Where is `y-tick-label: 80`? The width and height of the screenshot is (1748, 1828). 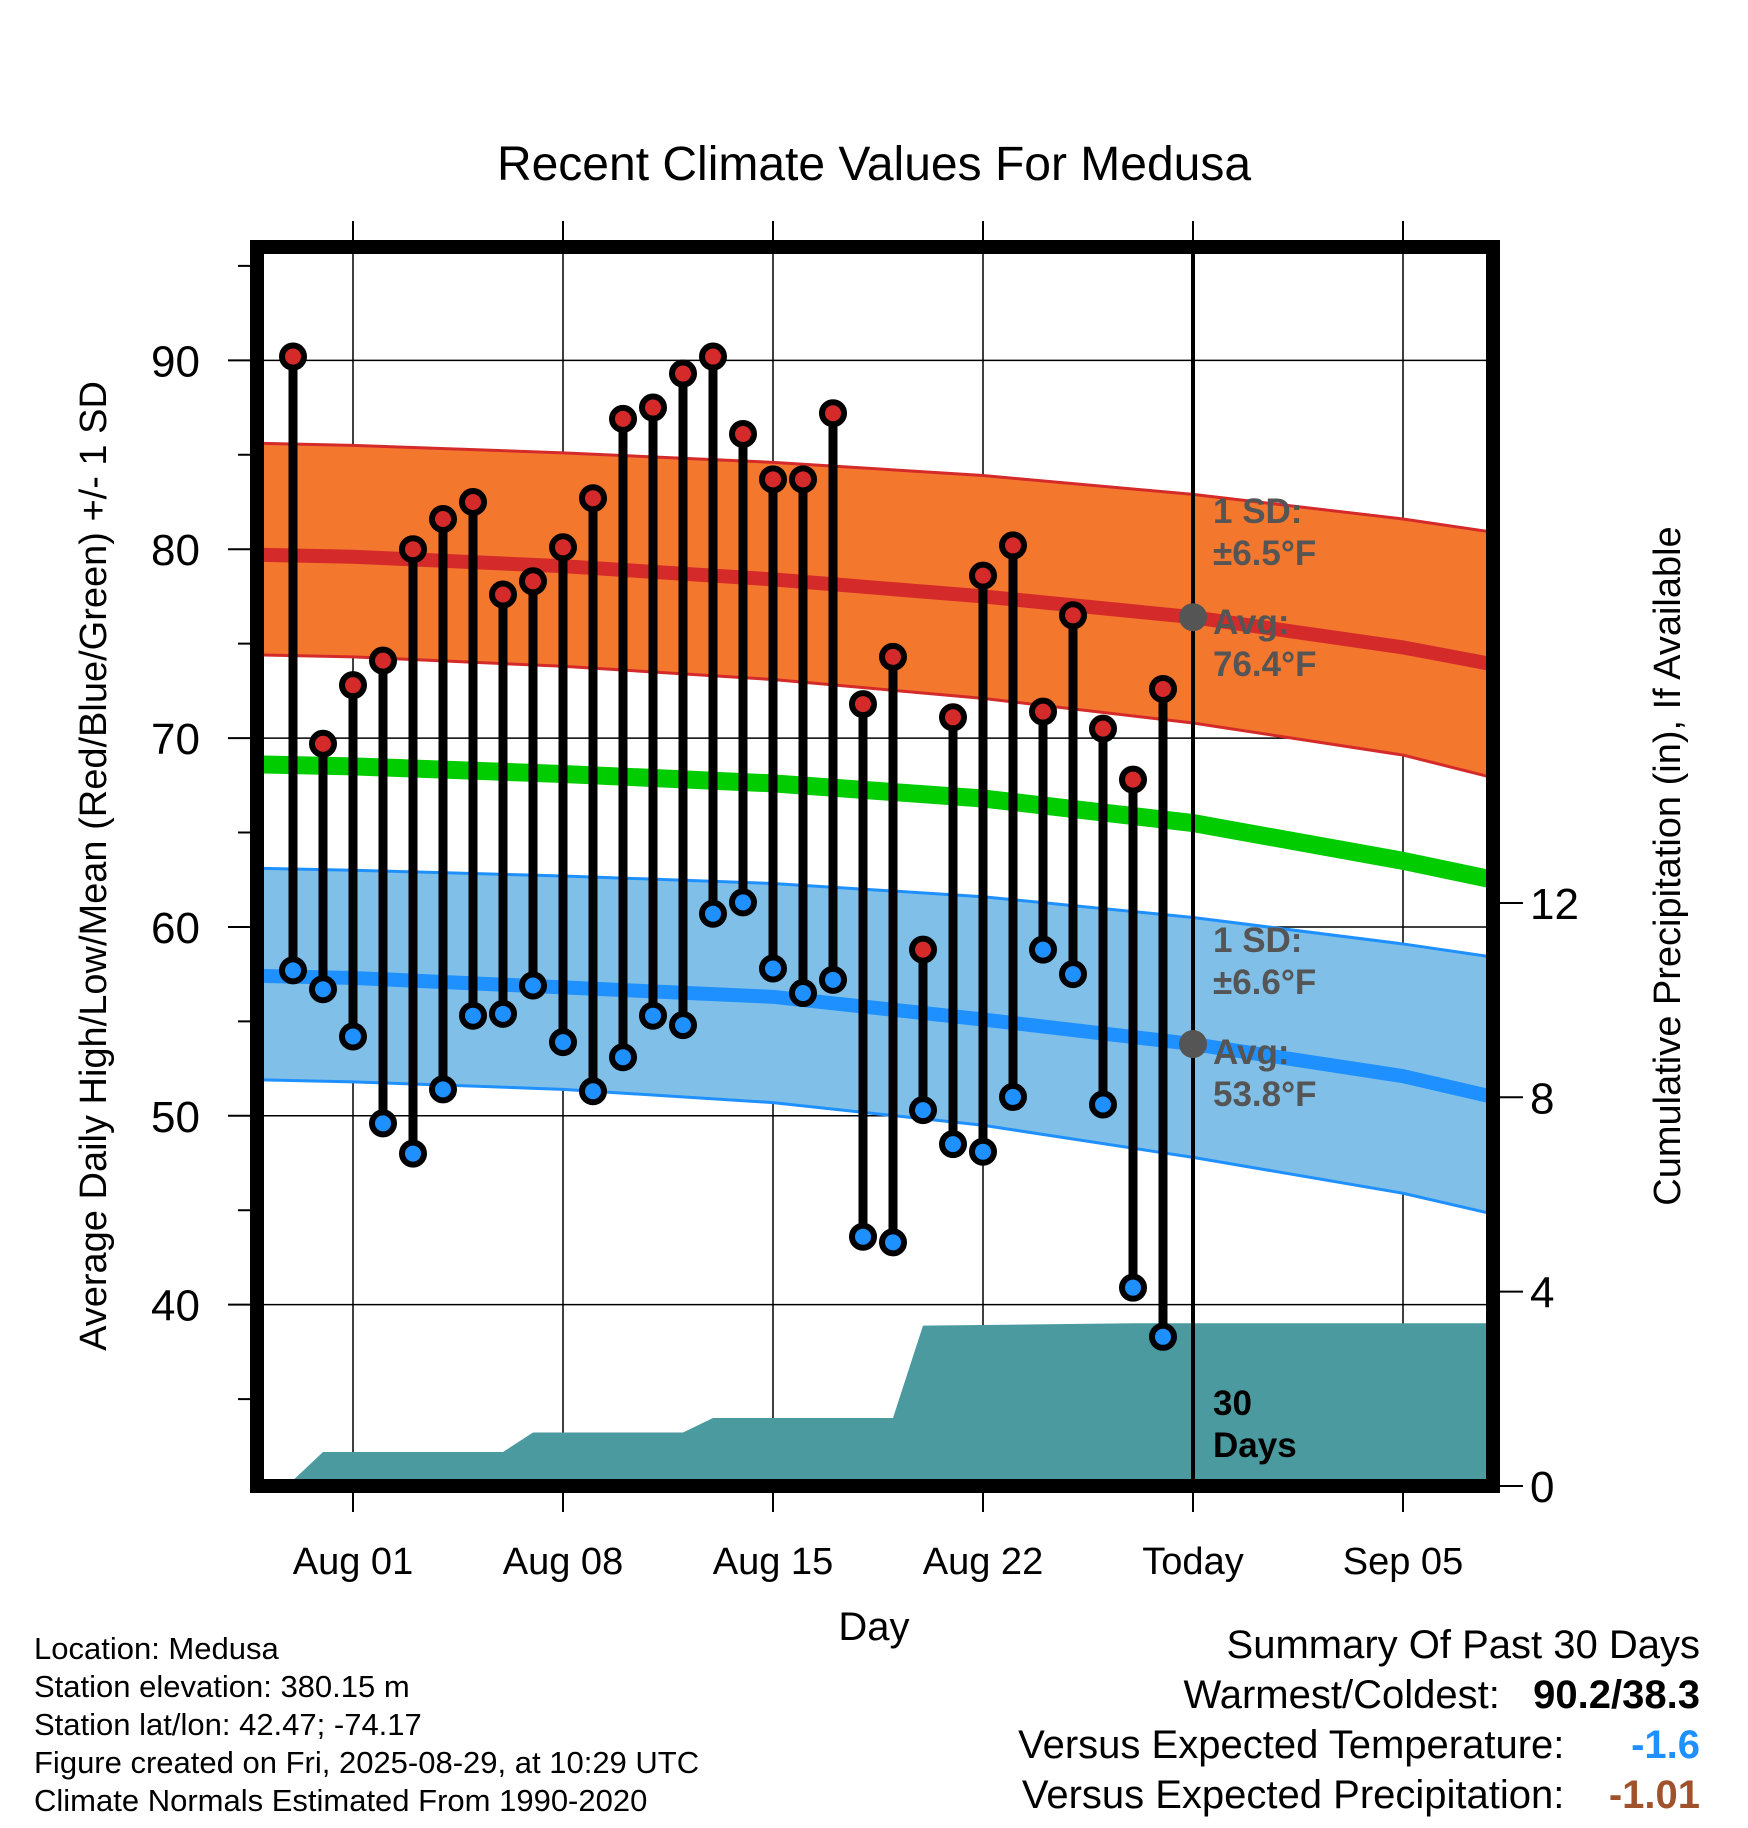
y-tick-label: 80 is located at coordinates (175, 550).